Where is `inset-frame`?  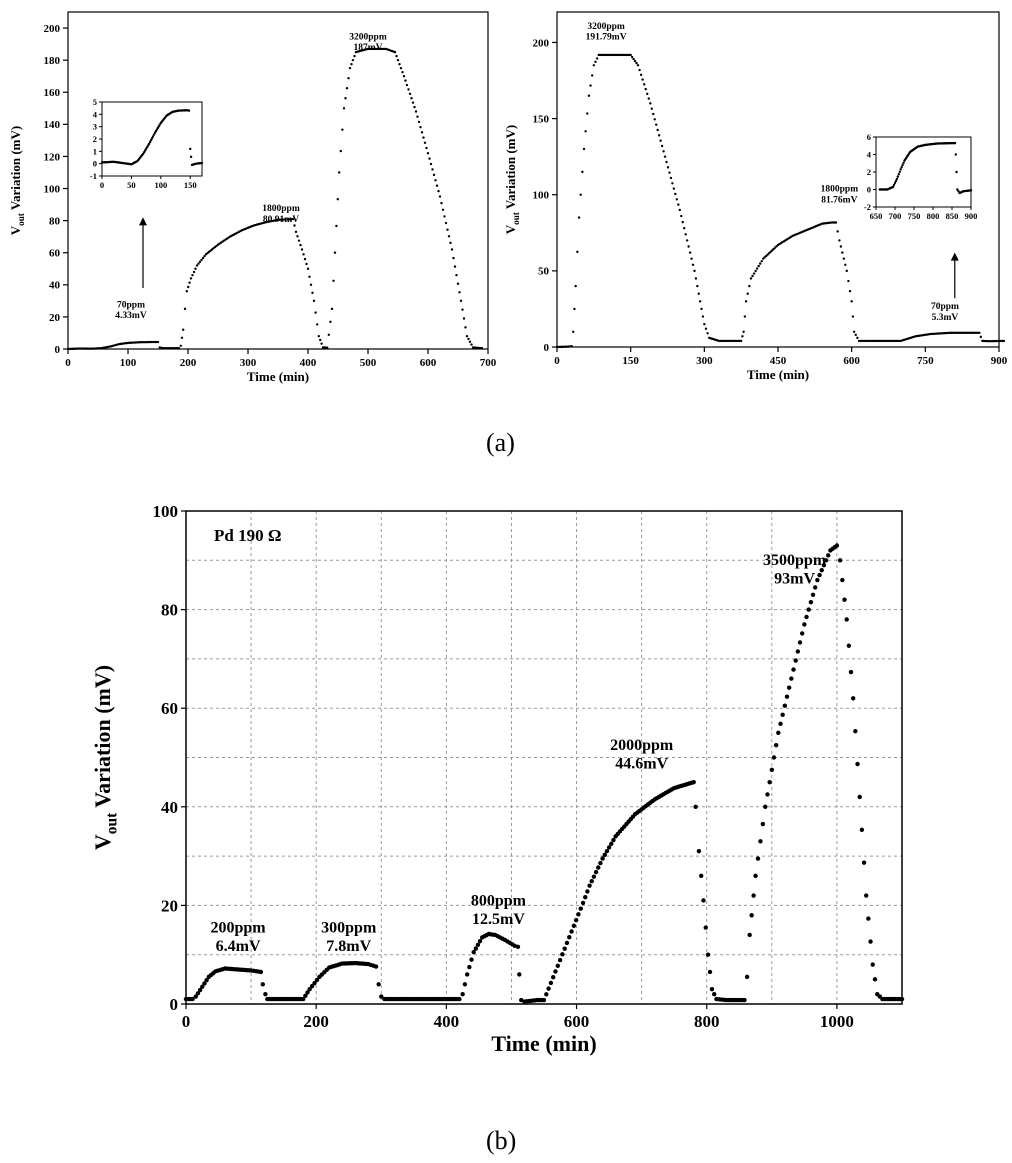 inset-frame is located at coordinates (923, 172).